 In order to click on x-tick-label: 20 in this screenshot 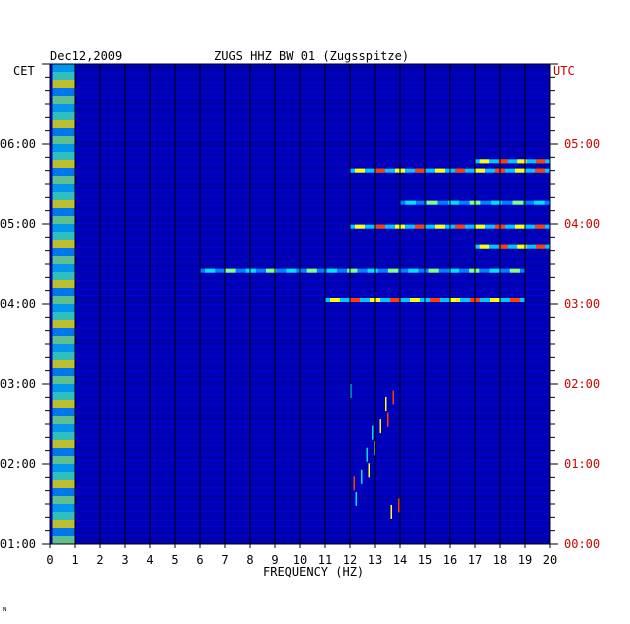, I will do `click(550, 560)`.